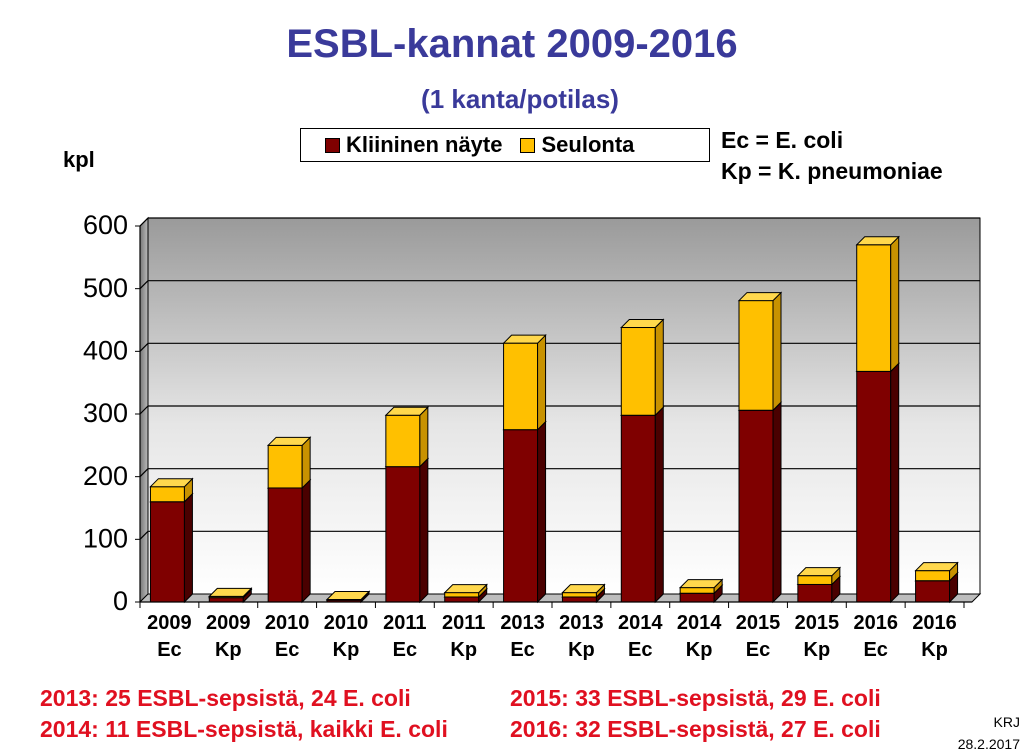  I want to click on legend-item-screening: Seulonta, so click(577, 145).